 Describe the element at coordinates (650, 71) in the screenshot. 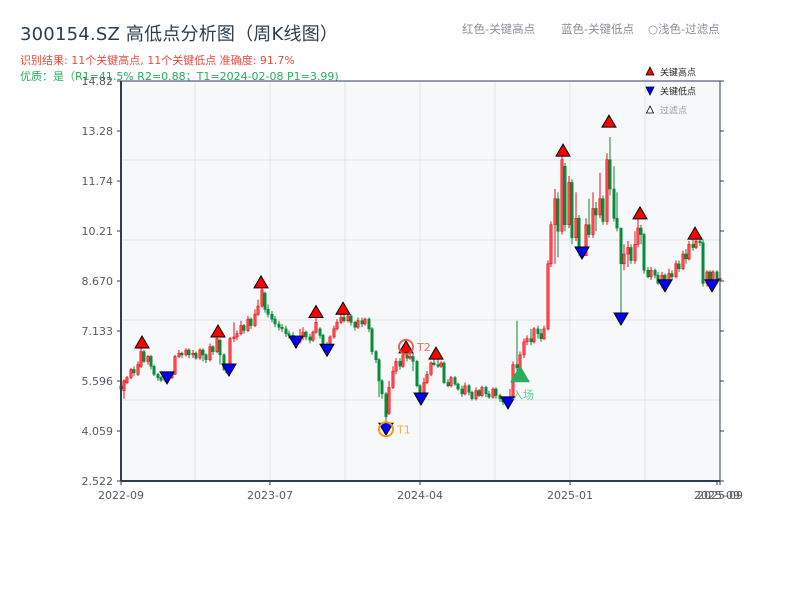

I see `legend-high-icon` at that location.